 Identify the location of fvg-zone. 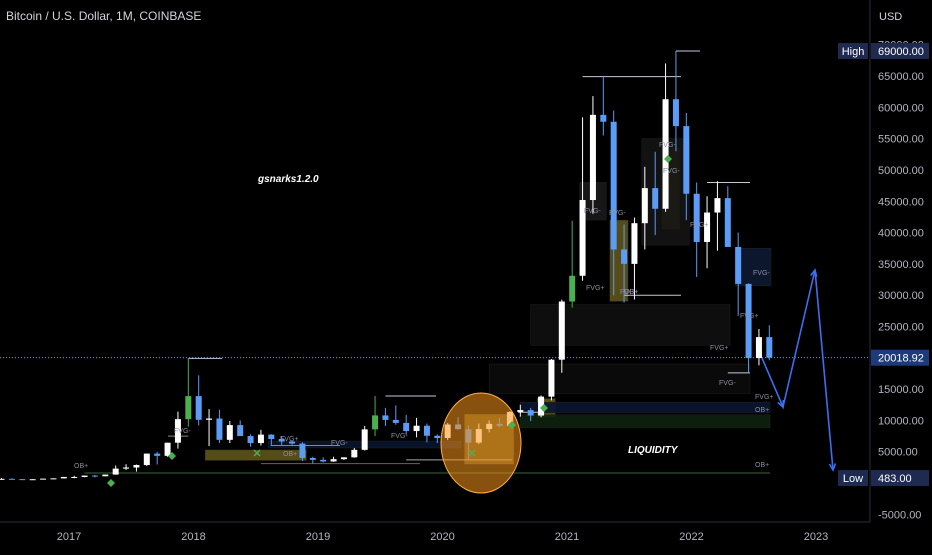
(645, 408).